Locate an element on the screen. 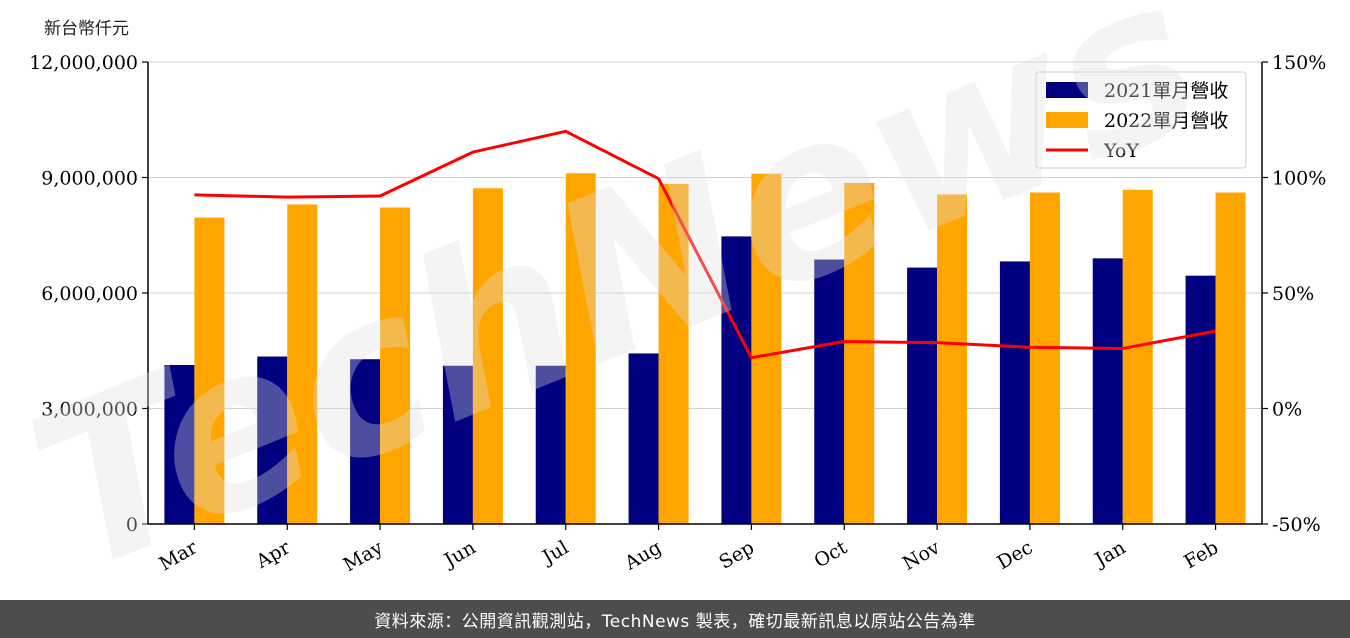 This screenshot has width=1350, height=638. y-left-tick-label: 0 is located at coordinates (132, 525).